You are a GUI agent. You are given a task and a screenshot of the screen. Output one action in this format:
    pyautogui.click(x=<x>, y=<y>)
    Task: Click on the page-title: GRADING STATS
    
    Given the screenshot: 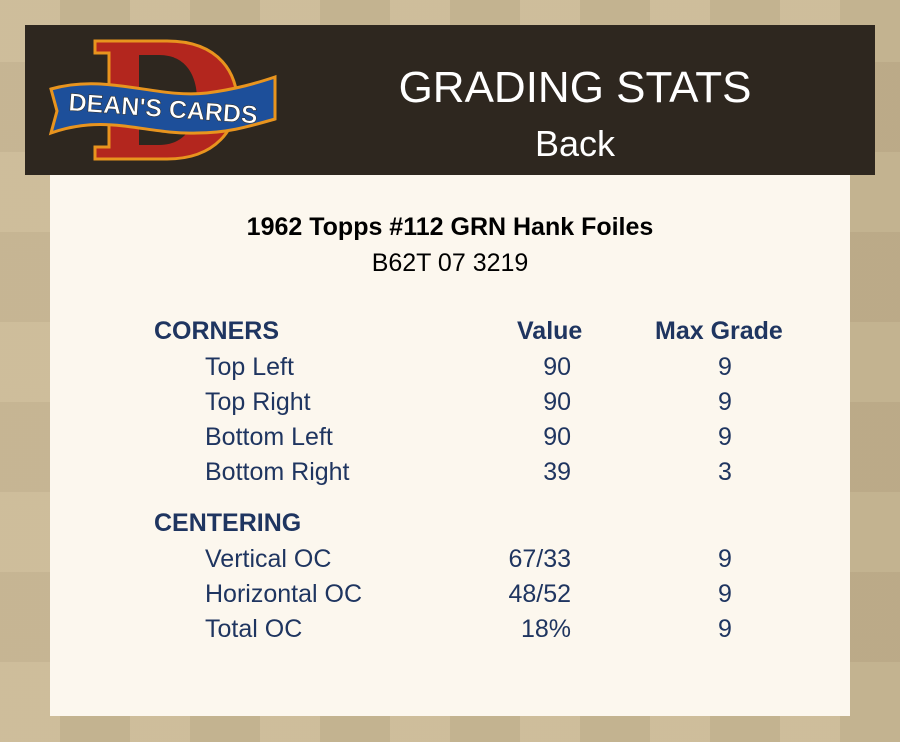 What is the action you would take?
    pyautogui.click(x=575, y=87)
    